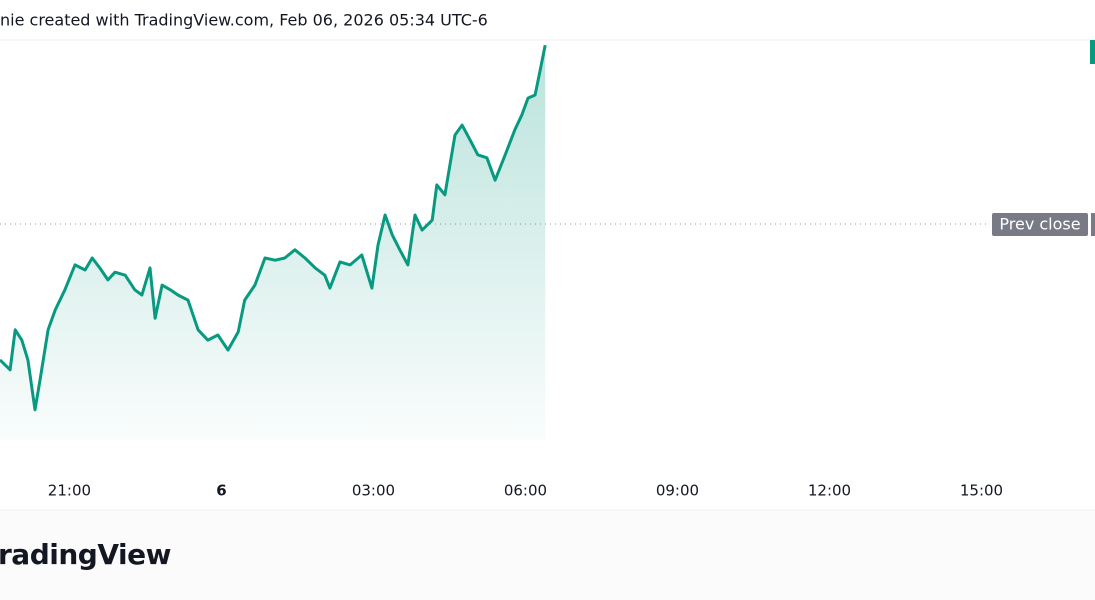 Image resolution: width=1095 pixels, height=600 pixels. What do you see at coordinates (1092, 52) in the screenshot?
I see `price-marker` at bounding box center [1092, 52].